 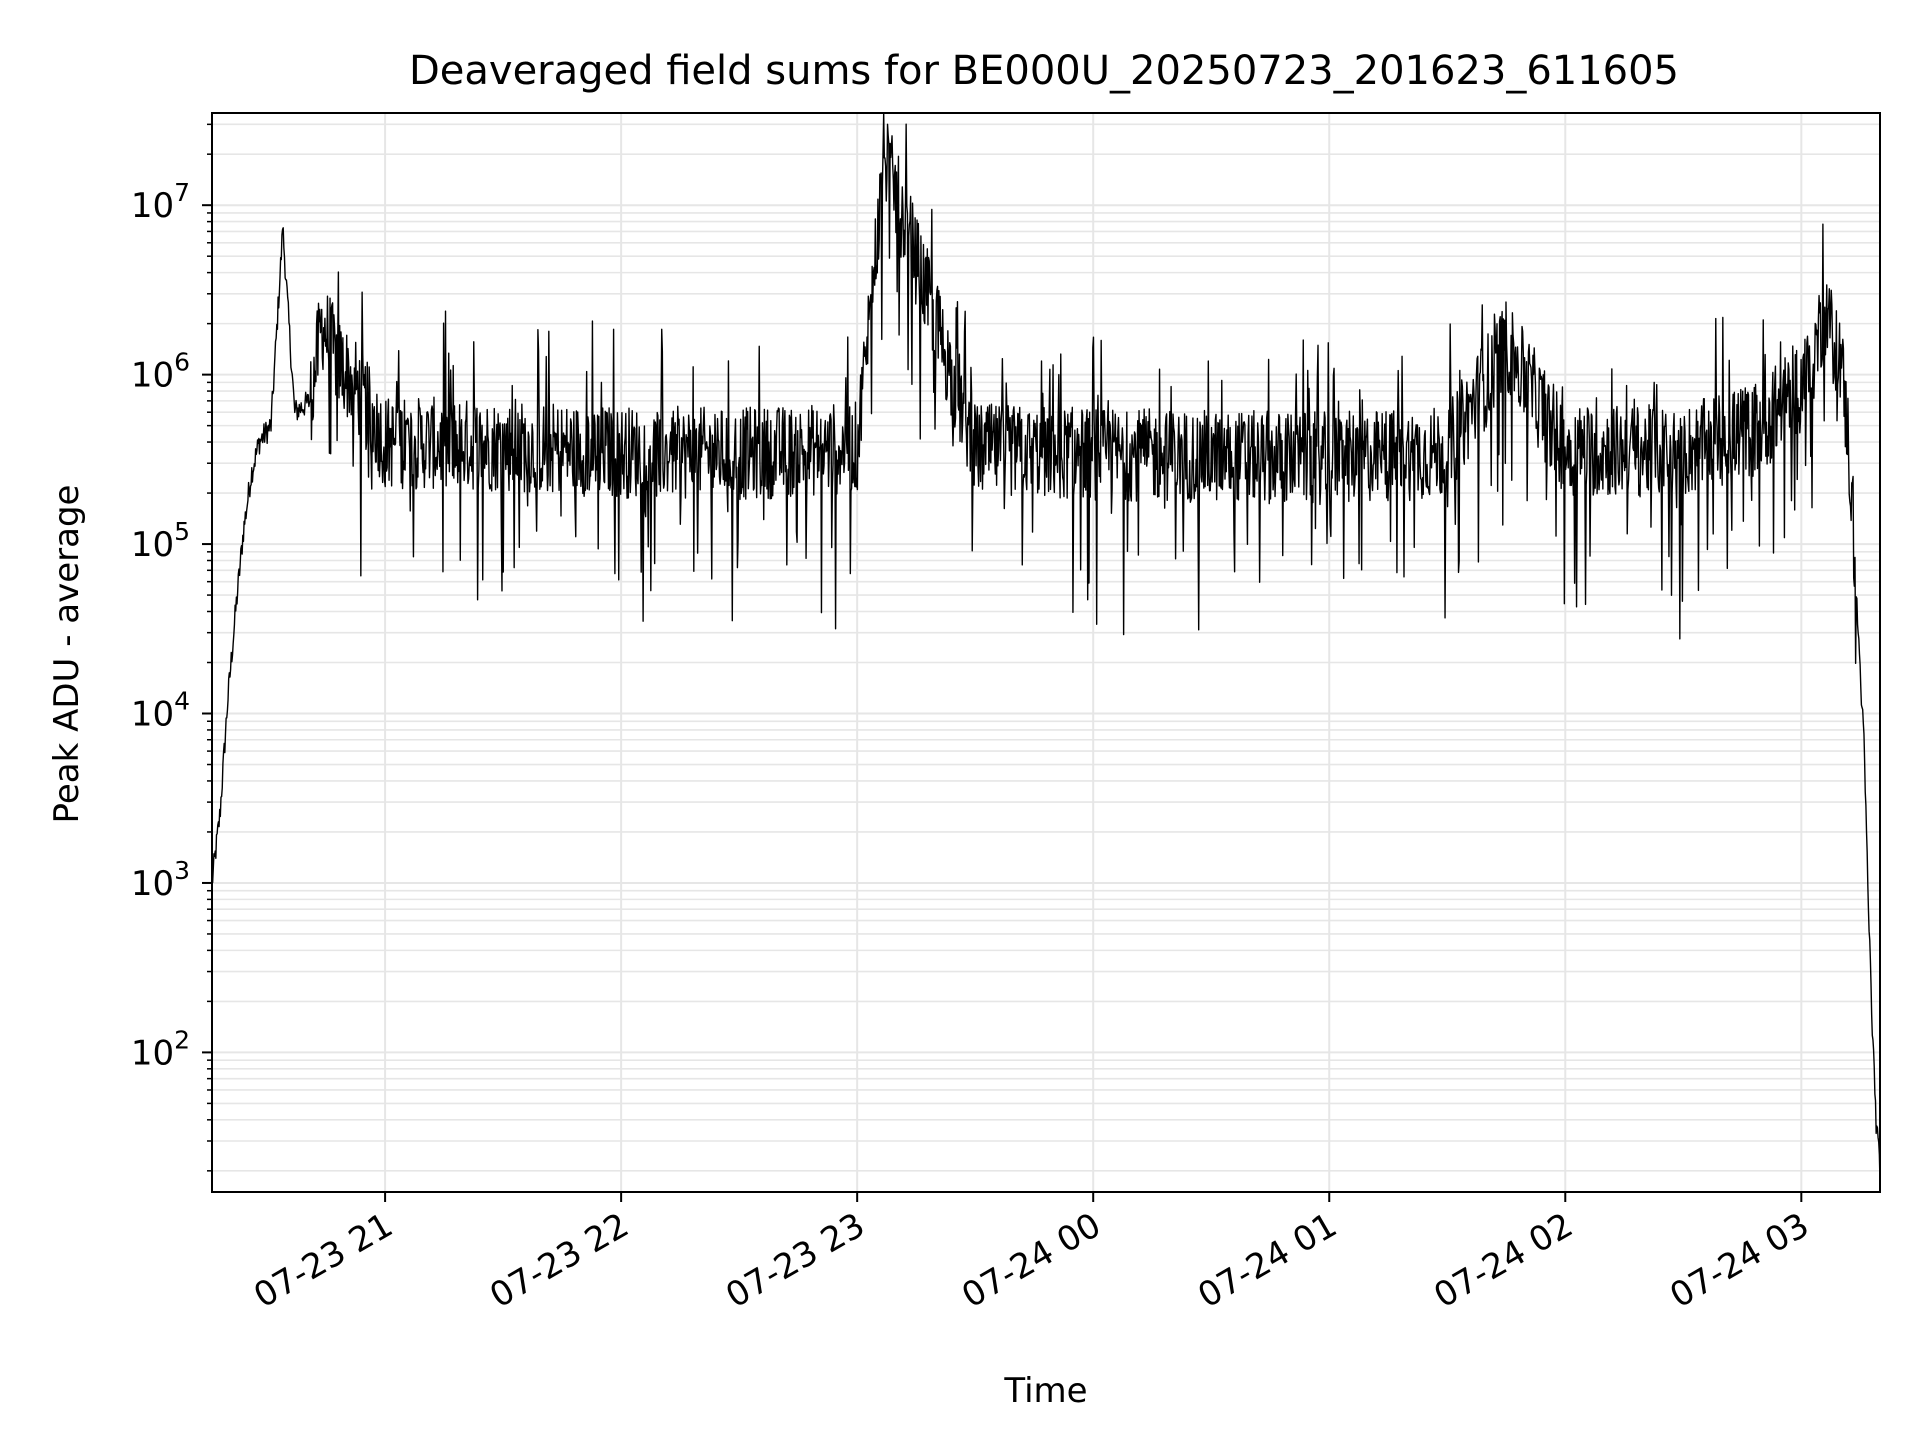 What do you see at coordinates (160, 711) in the screenshot?
I see `y-tick-label: 10⁴` at bounding box center [160, 711].